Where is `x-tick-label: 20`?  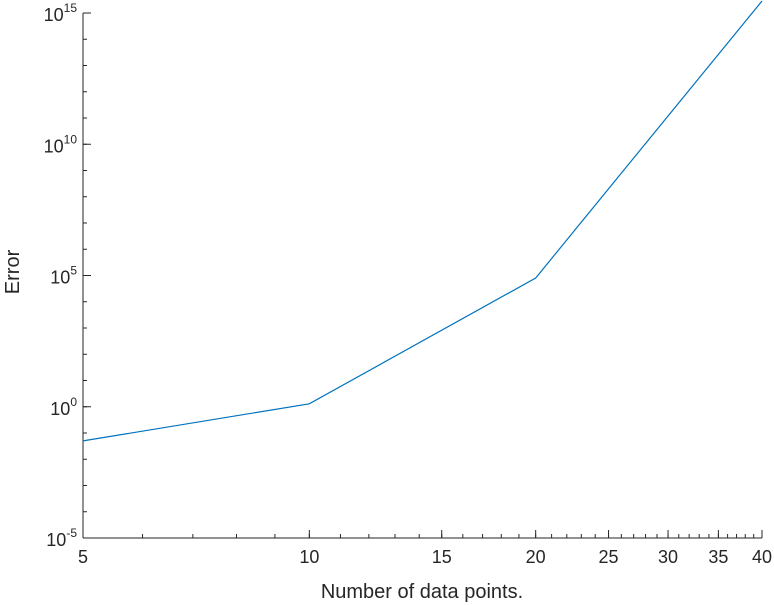 x-tick-label: 20 is located at coordinates (536, 557).